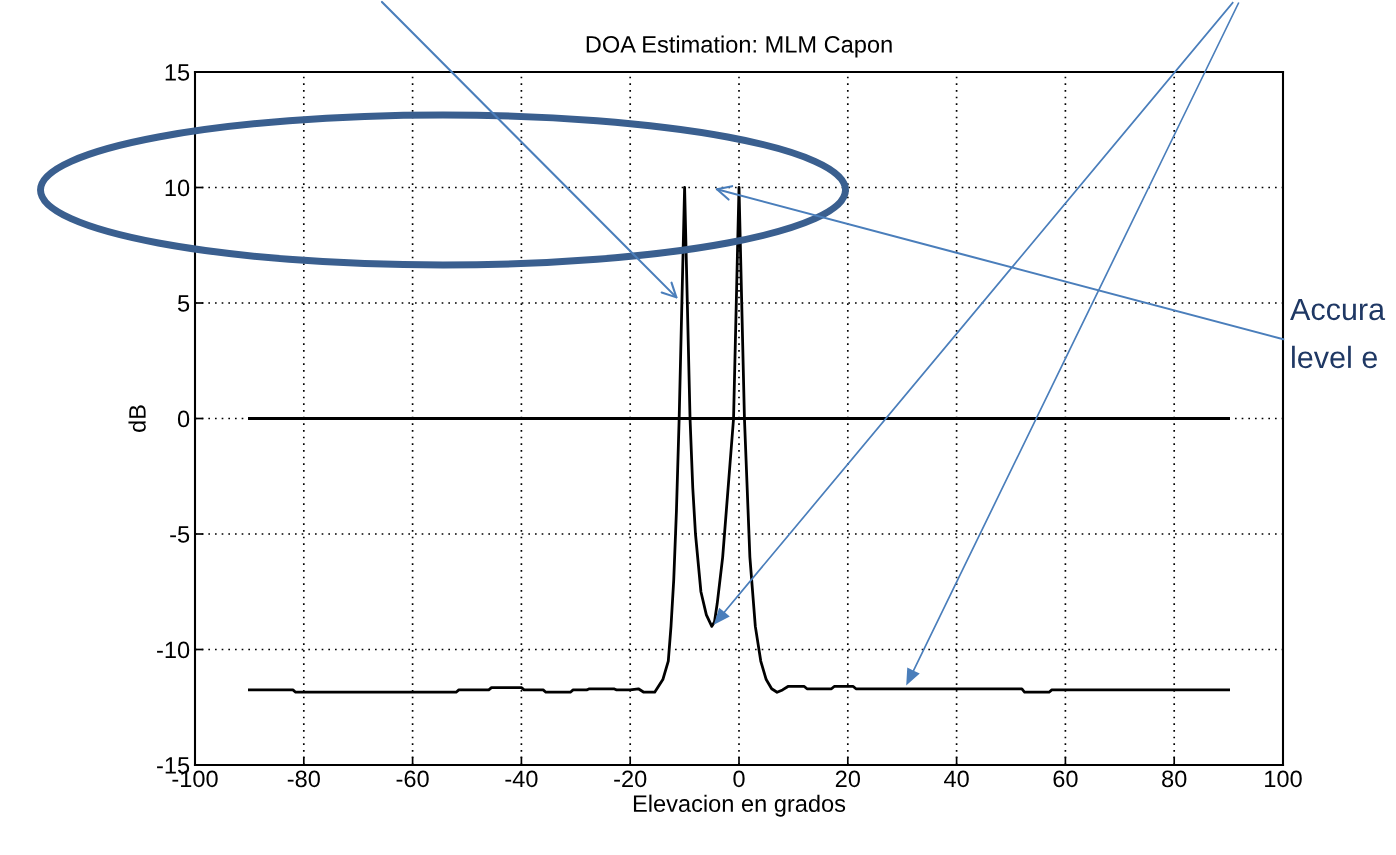 This screenshot has width=1396, height=855. What do you see at coordinates (303, 779) in the screenshot?
I see `x-tick-label: -80` at bounding box center [303, 779].